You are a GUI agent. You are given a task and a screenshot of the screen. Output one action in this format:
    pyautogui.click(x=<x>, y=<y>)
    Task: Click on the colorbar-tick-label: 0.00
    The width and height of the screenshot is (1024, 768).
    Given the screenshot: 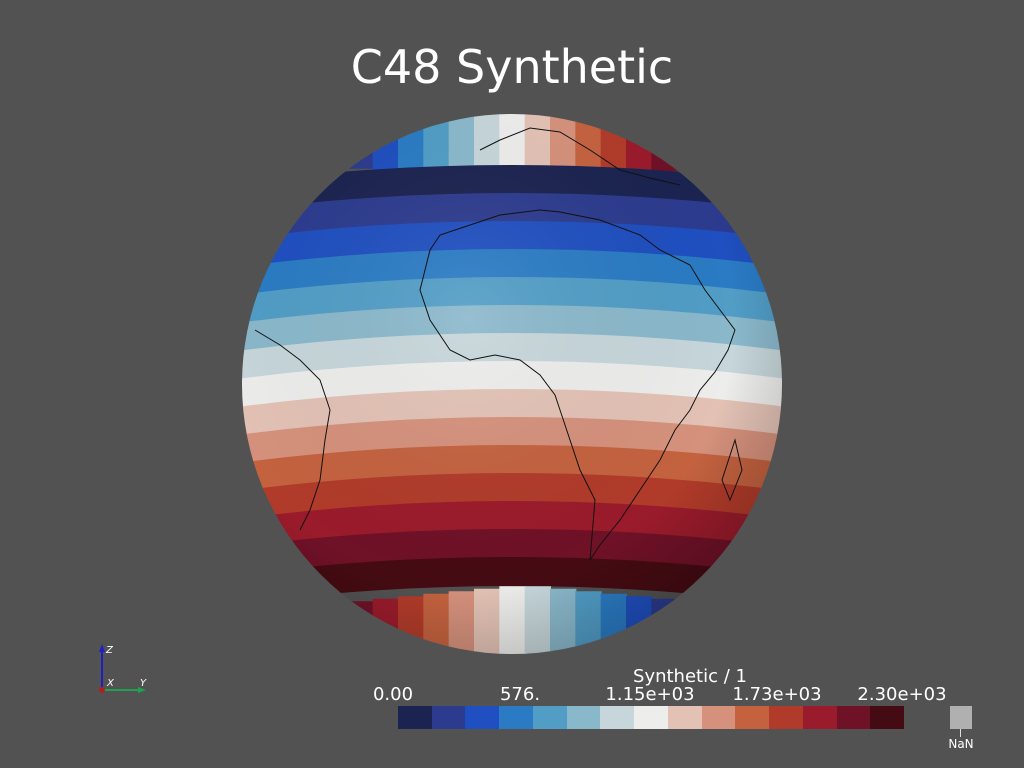 What is the action you would take?
    pyautogui.click(x=393, y=694)
    